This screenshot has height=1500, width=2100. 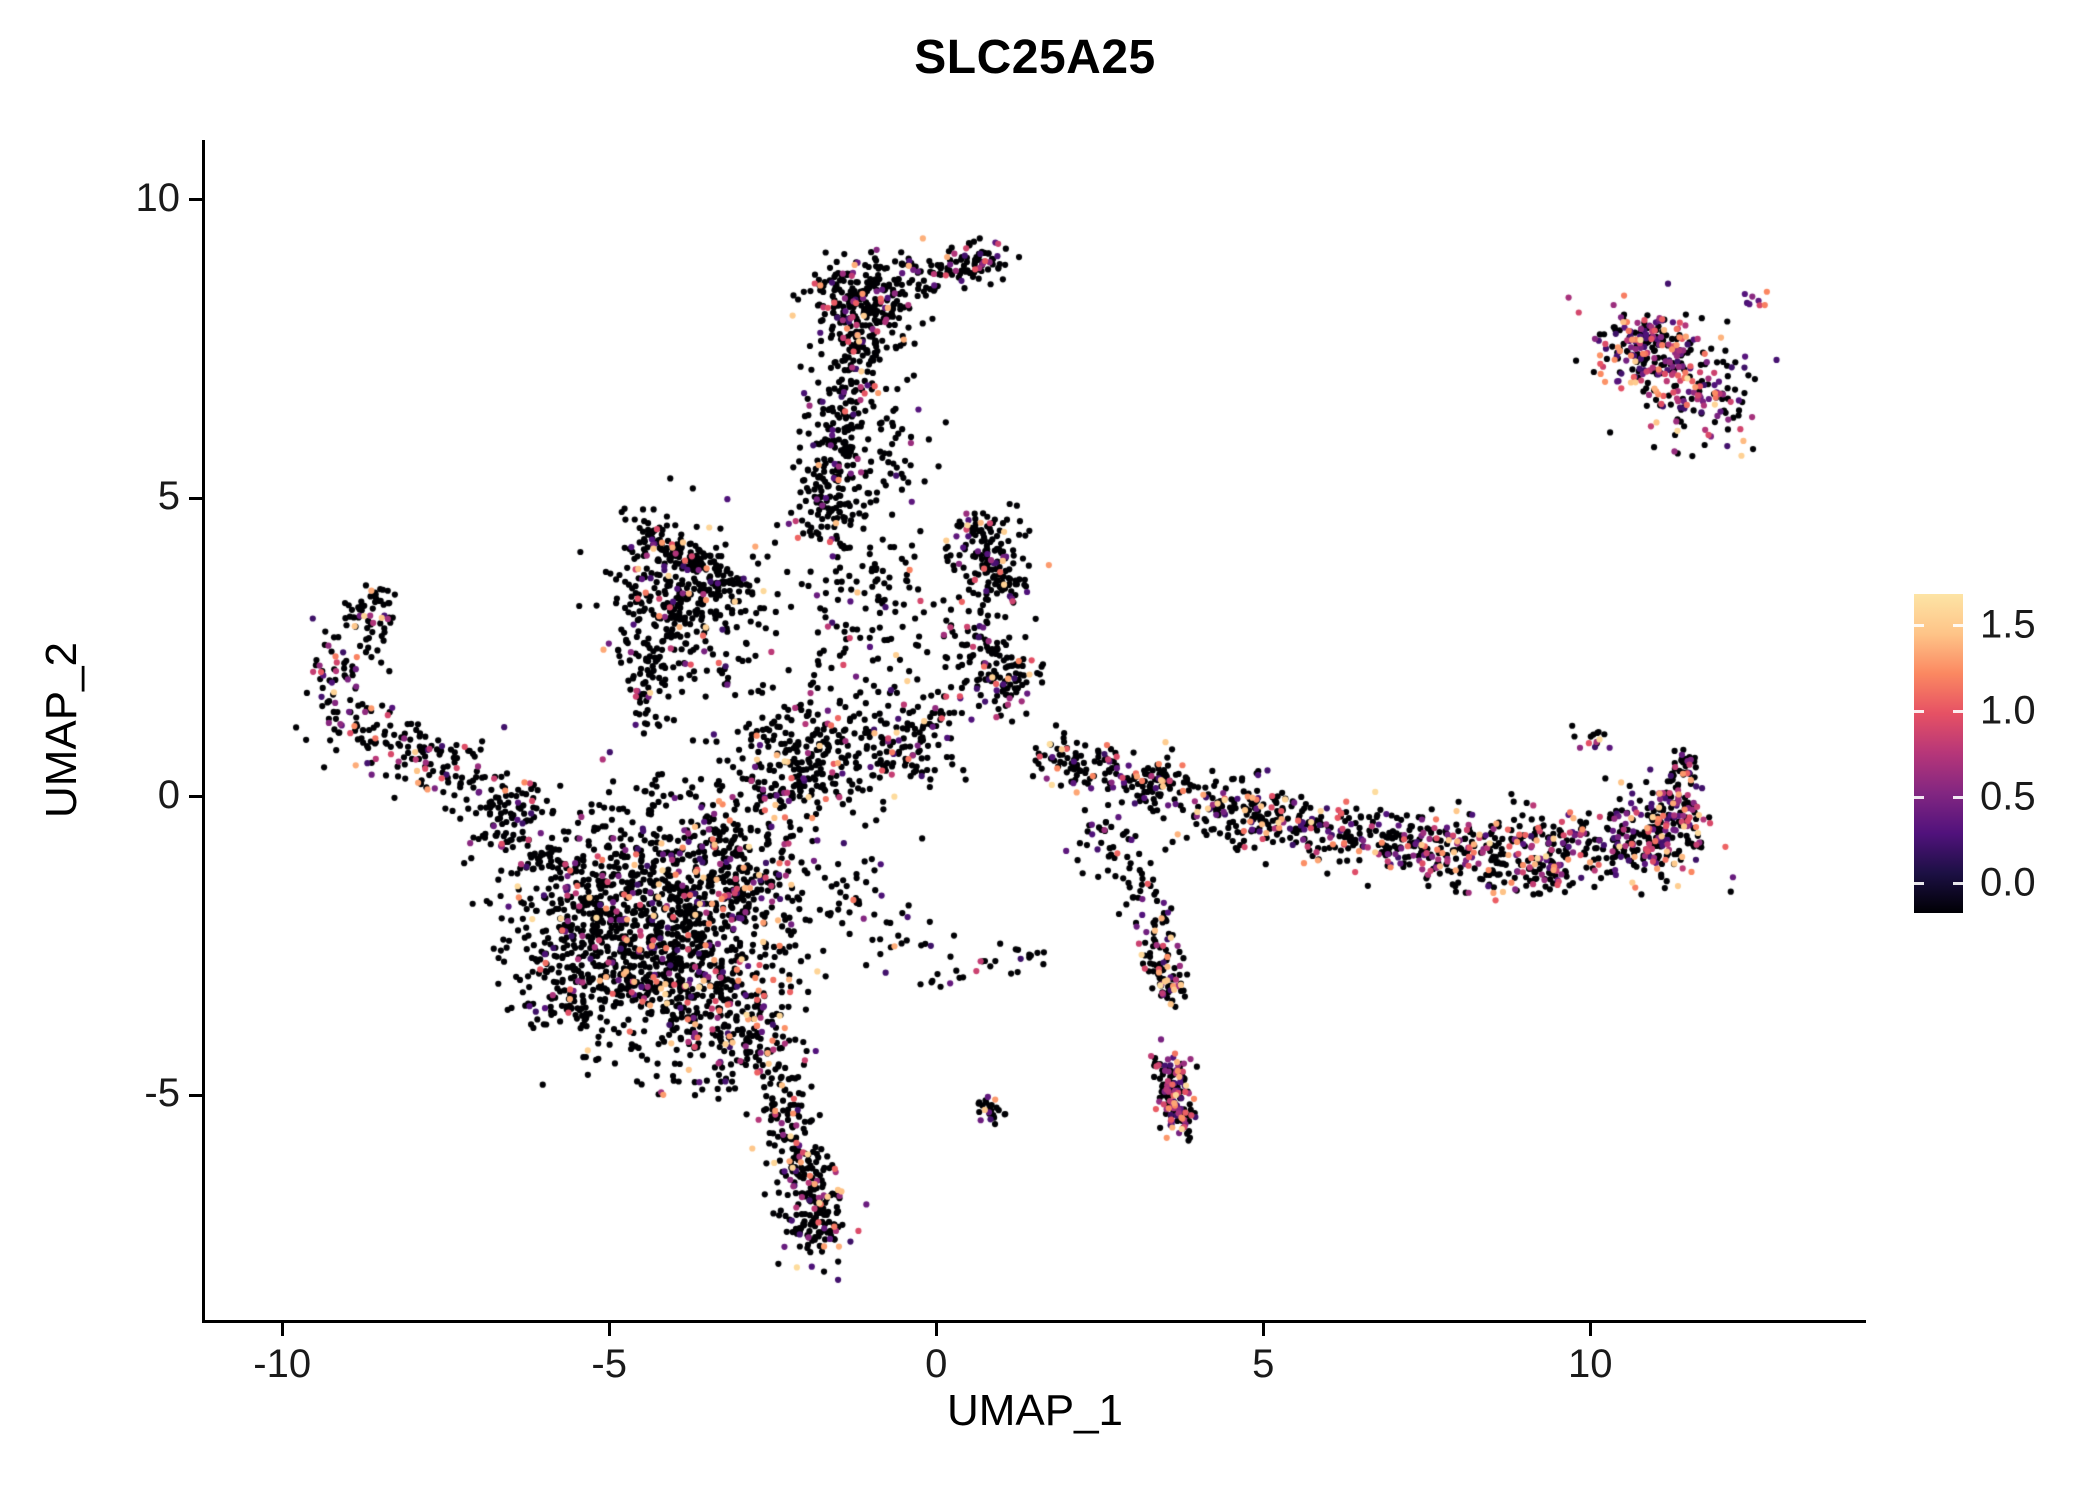 I want to click on x-tick-label: 0, so click(x=936, y=1364).